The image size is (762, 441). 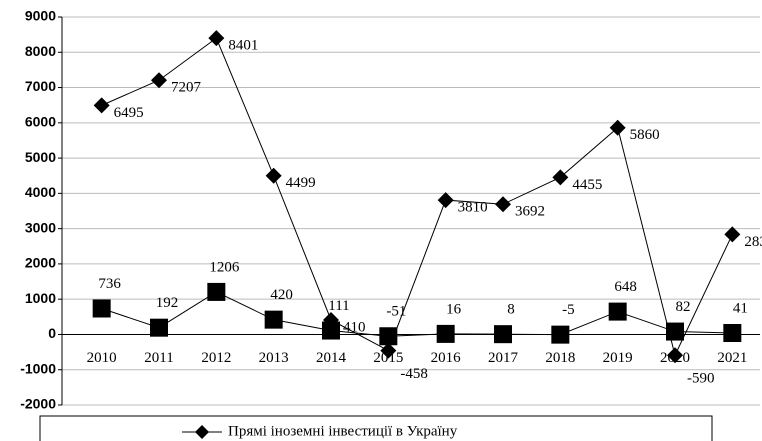 What do you see at coordinates (414, 374) in the screenshot?
I see `data-label: -458` at bounding box center [414, 374].